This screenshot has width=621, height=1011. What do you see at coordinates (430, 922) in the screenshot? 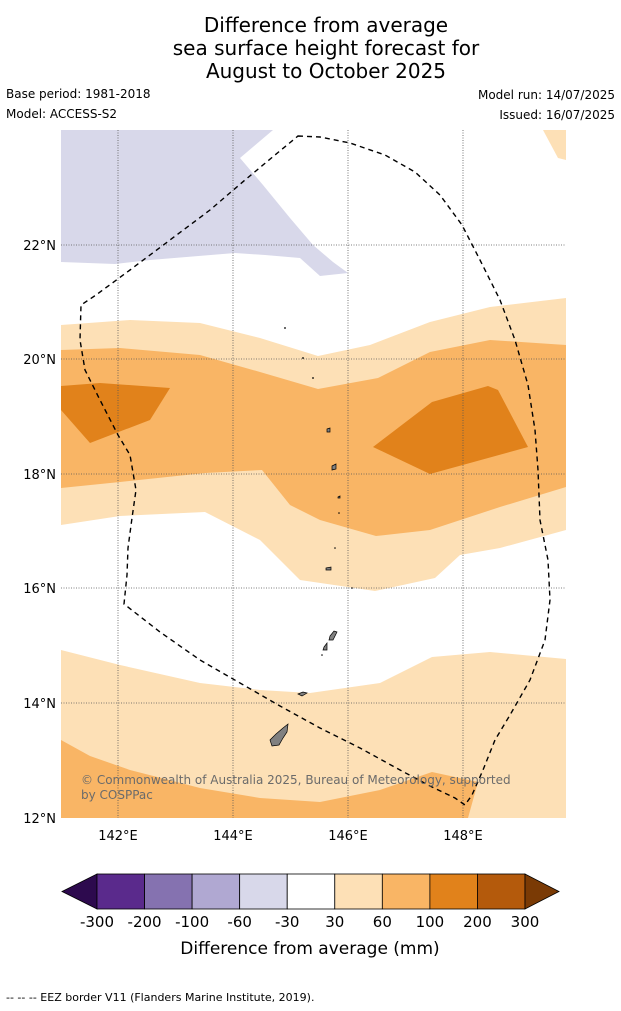
I see `colorbar-tick-label: 100` at bounding box center [430, 922].